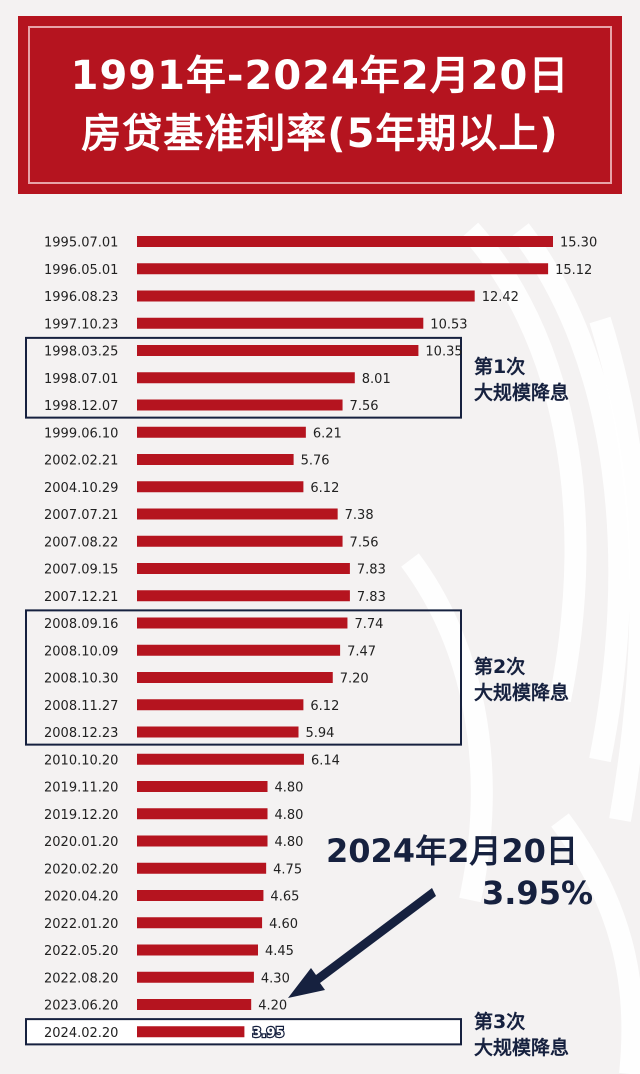 The width and height of the screenshot is (640, 1074). I want to click on title-frame: 1991年-2024年2月20日 房贷基准利率(5年期以上), so click(320, 105).